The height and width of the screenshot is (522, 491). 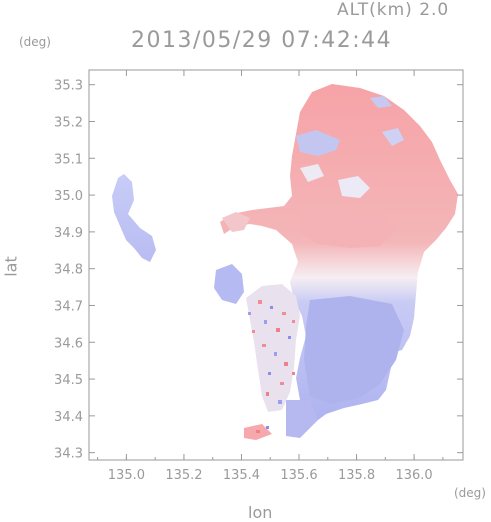 I want to click on y-tick-label: 34.8, so click(x=68, y=270).